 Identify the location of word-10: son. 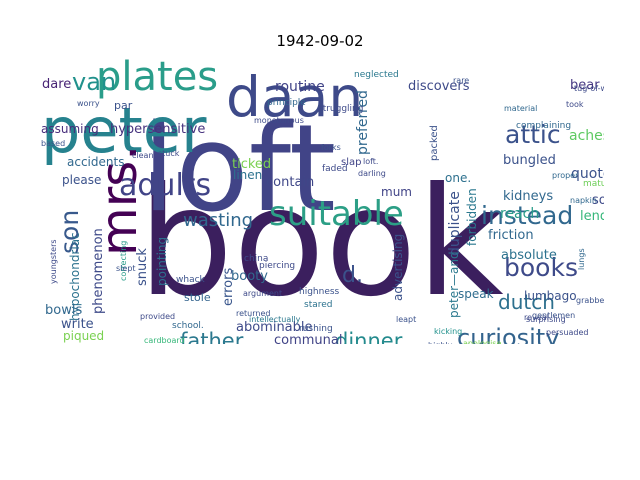
(69, 232).